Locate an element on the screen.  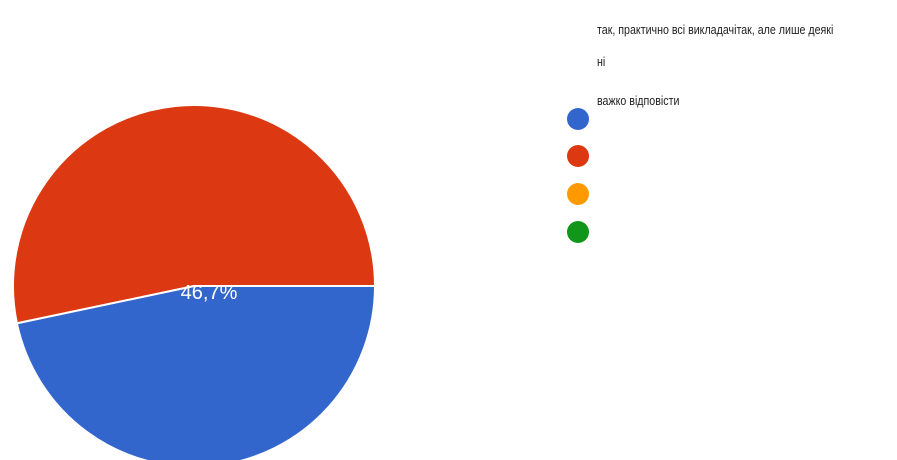
legend-label-no: ні is located at coordinates (601, 61).